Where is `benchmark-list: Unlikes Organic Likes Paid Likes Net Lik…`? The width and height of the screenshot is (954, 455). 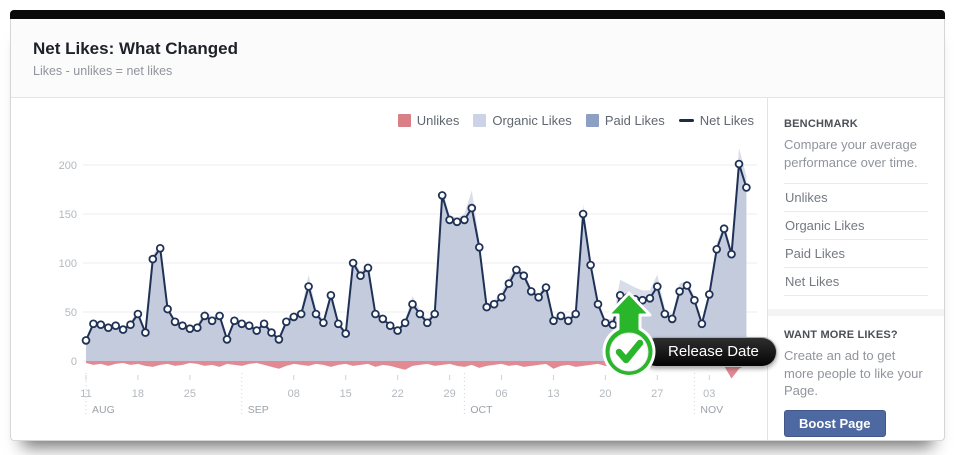 benchmark-list: Unlikes Organic Likes Paid Likes Net Lik… is located at coordinates (856, 240).